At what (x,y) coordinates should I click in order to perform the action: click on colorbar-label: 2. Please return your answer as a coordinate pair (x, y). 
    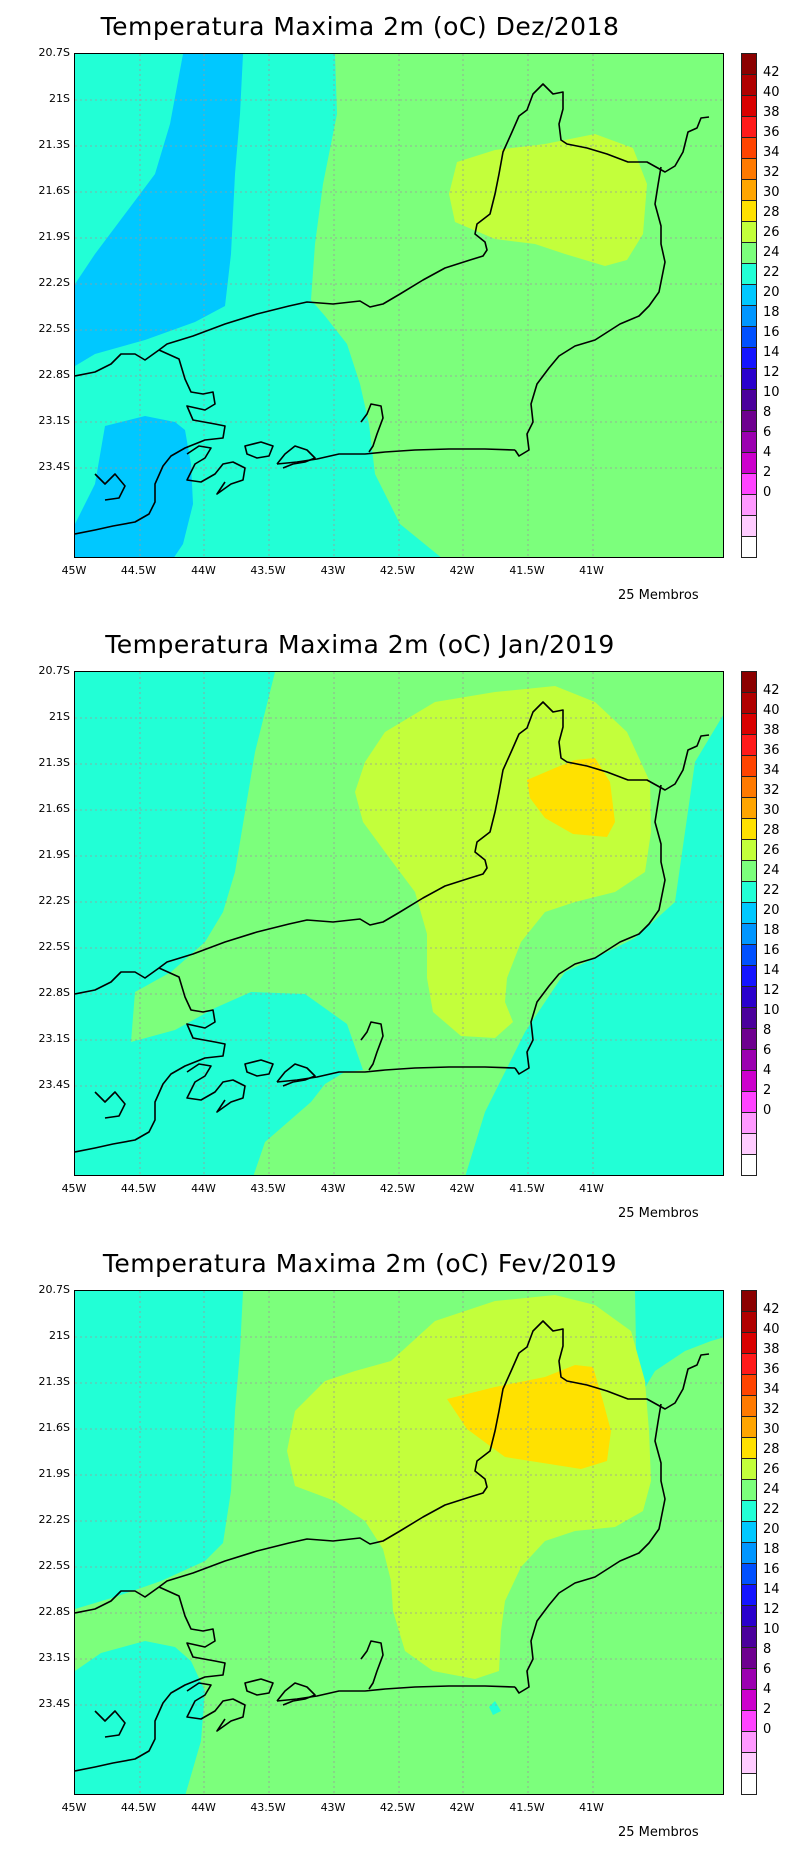
    Looking at the image, I should click on (767, 1090).